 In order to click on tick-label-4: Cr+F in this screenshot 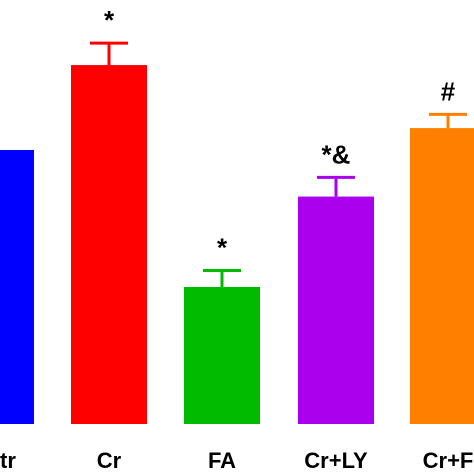, I will do `click(448, 460)`.